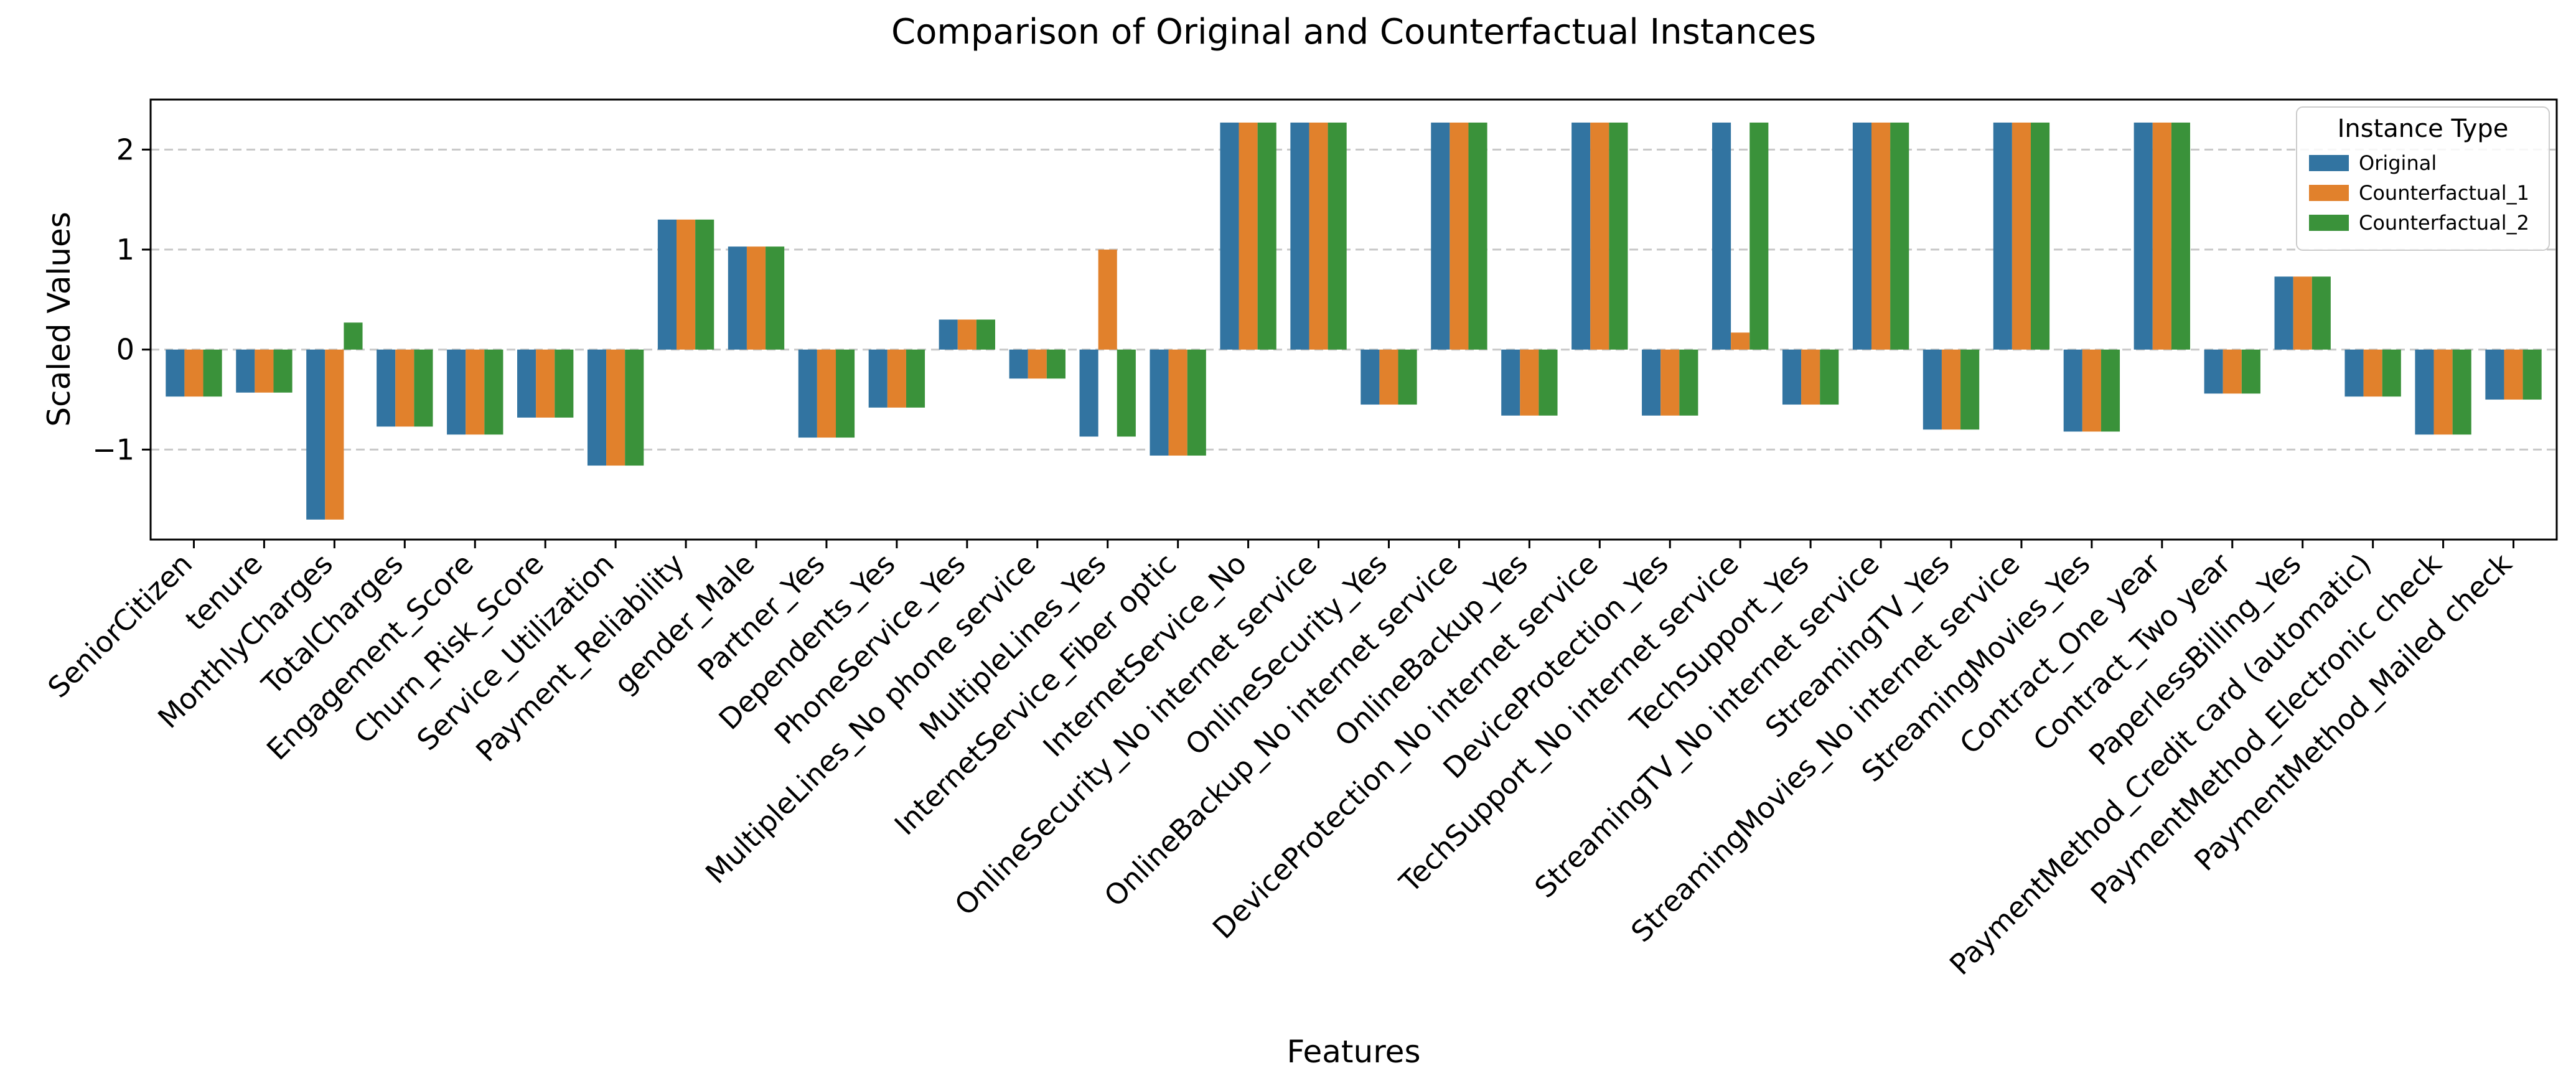 This screenshot has width=2576, height=1086. Describe the element at coordinates (120, 625) in the screenshot. I see `x-tick-label: SeniorCitizen` at that location.